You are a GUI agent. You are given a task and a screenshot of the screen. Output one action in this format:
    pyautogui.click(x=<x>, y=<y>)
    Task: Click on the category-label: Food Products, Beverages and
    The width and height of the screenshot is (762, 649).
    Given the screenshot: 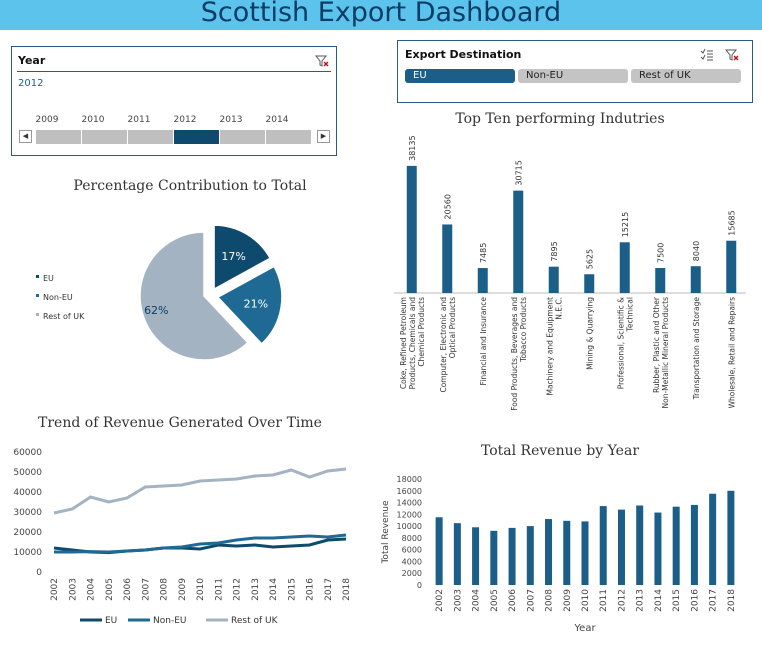 What is the action you would take?
    pyautogui.click(x=514, y=354)
    